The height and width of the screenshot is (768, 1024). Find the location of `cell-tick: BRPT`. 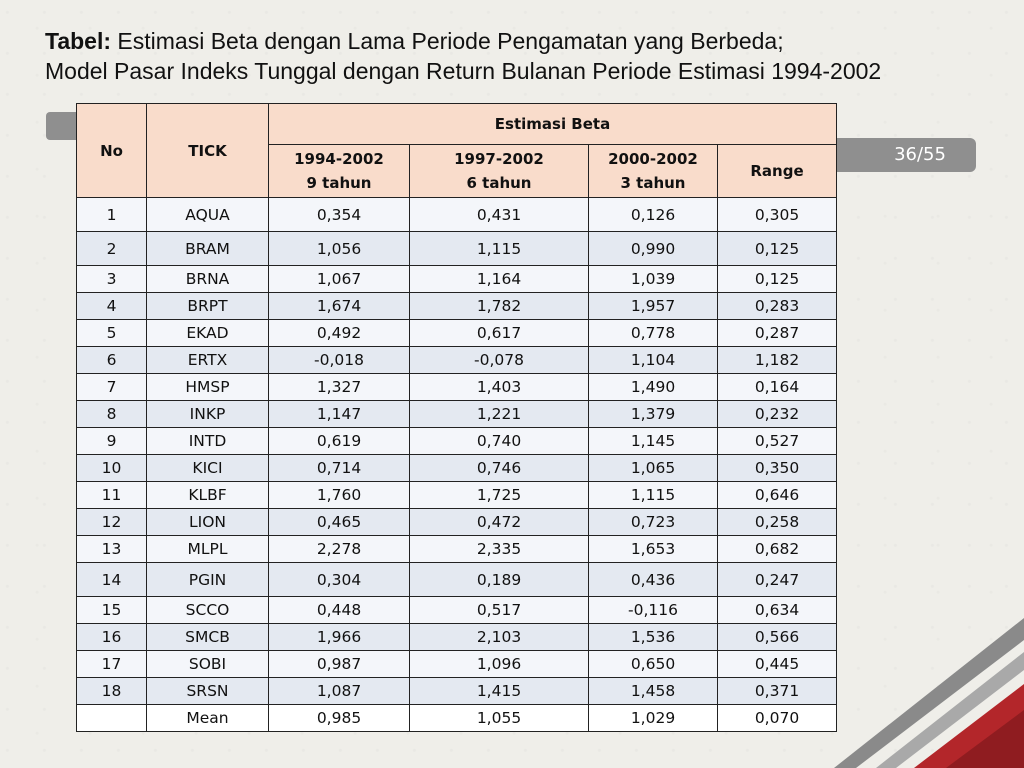

cell-tick: BRPT is located at coordinates (207, 306).